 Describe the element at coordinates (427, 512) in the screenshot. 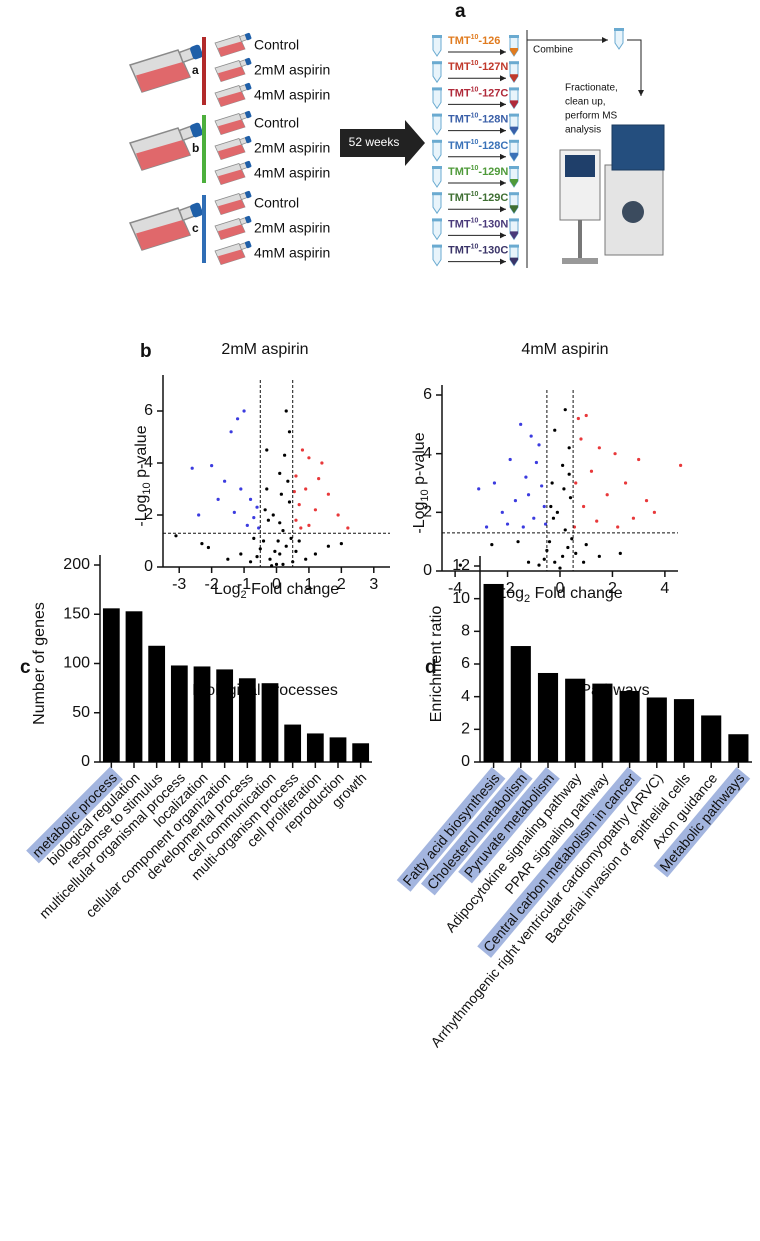

I see `y-tick-label: 2` at that location.